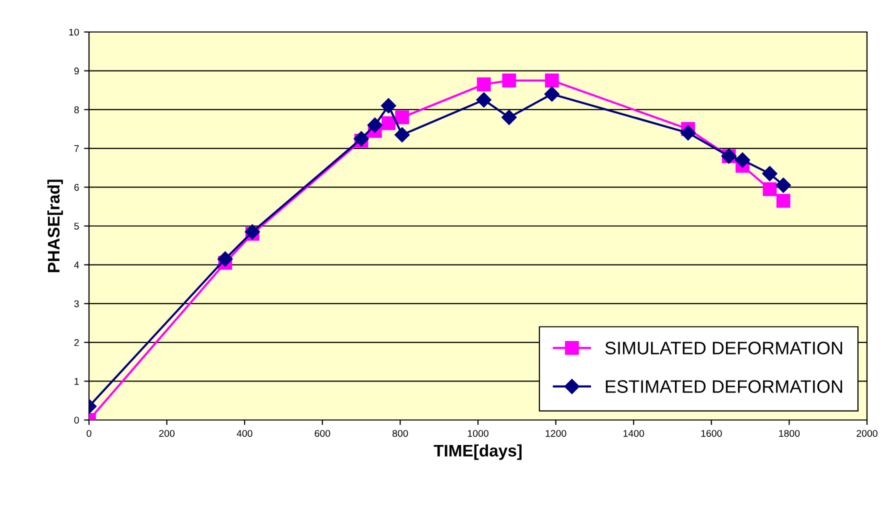 This screenshot has width=890, height=505. Describe the element at coordinates (711, 433) in the screenshot. I see `x-tick-label: 1600` at that location.